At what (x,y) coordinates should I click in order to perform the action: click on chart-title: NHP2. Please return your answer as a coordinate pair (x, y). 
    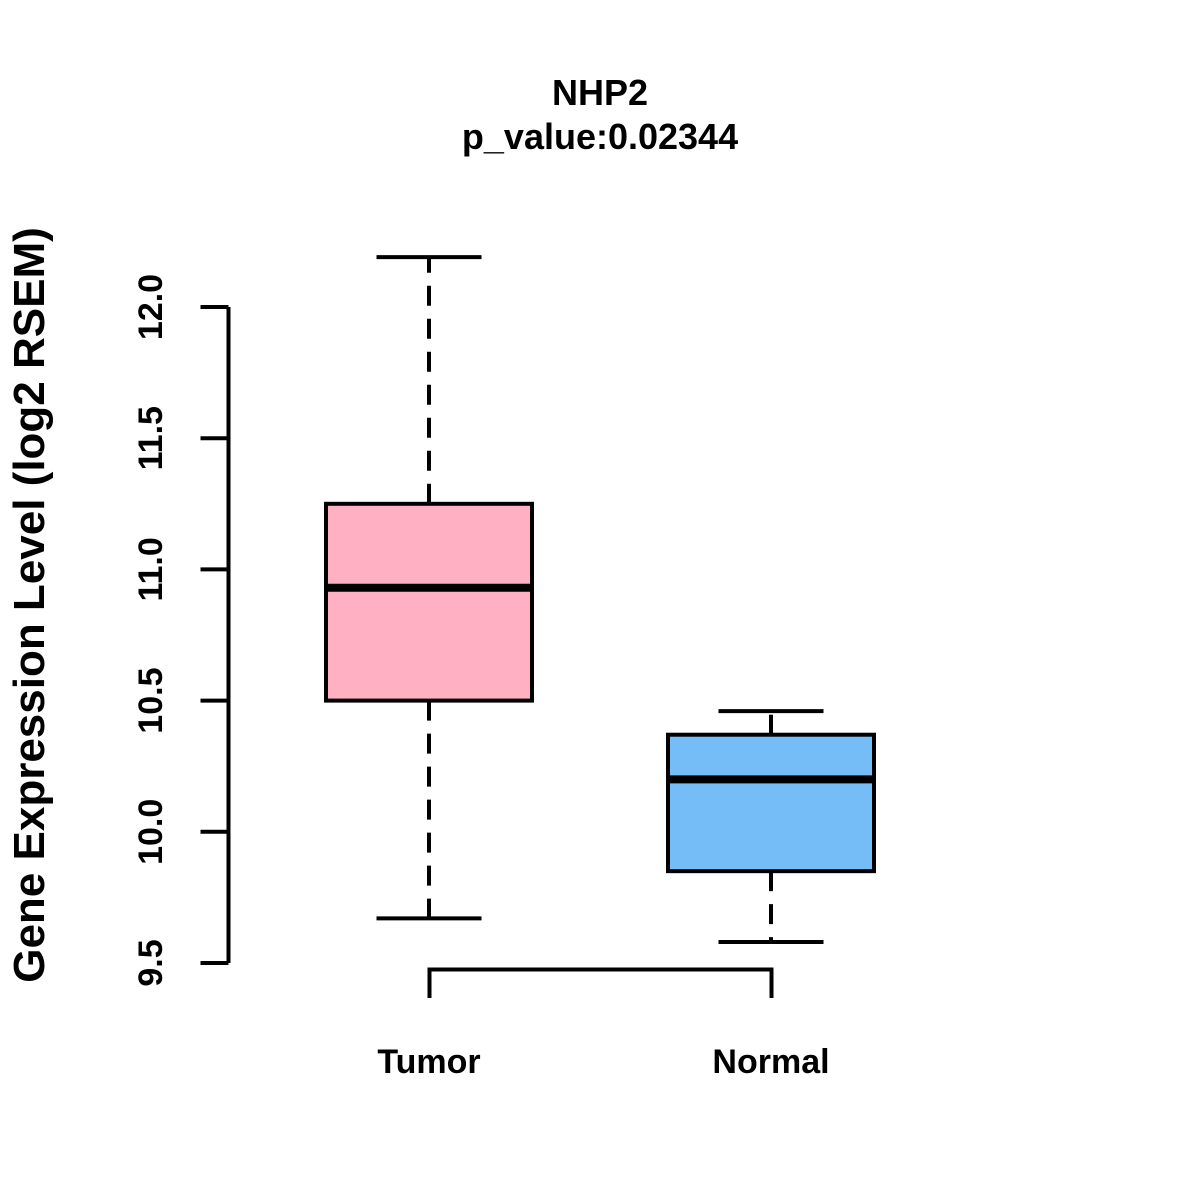
    Looking at the image, I should click on (600, 92).